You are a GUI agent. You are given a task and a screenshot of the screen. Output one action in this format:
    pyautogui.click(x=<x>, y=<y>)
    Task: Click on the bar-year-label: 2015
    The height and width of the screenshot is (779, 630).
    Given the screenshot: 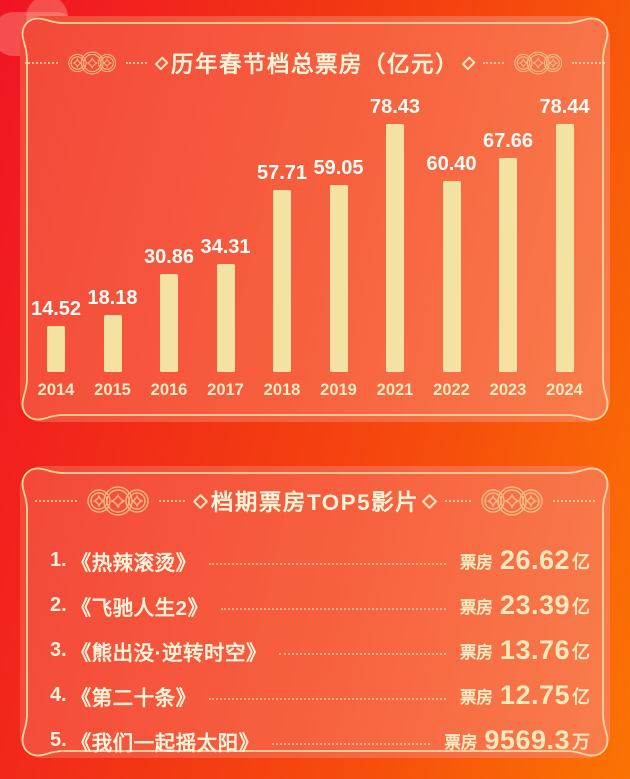 What is the action you would take?
    pyautogui.click(x=112, y=390)
    